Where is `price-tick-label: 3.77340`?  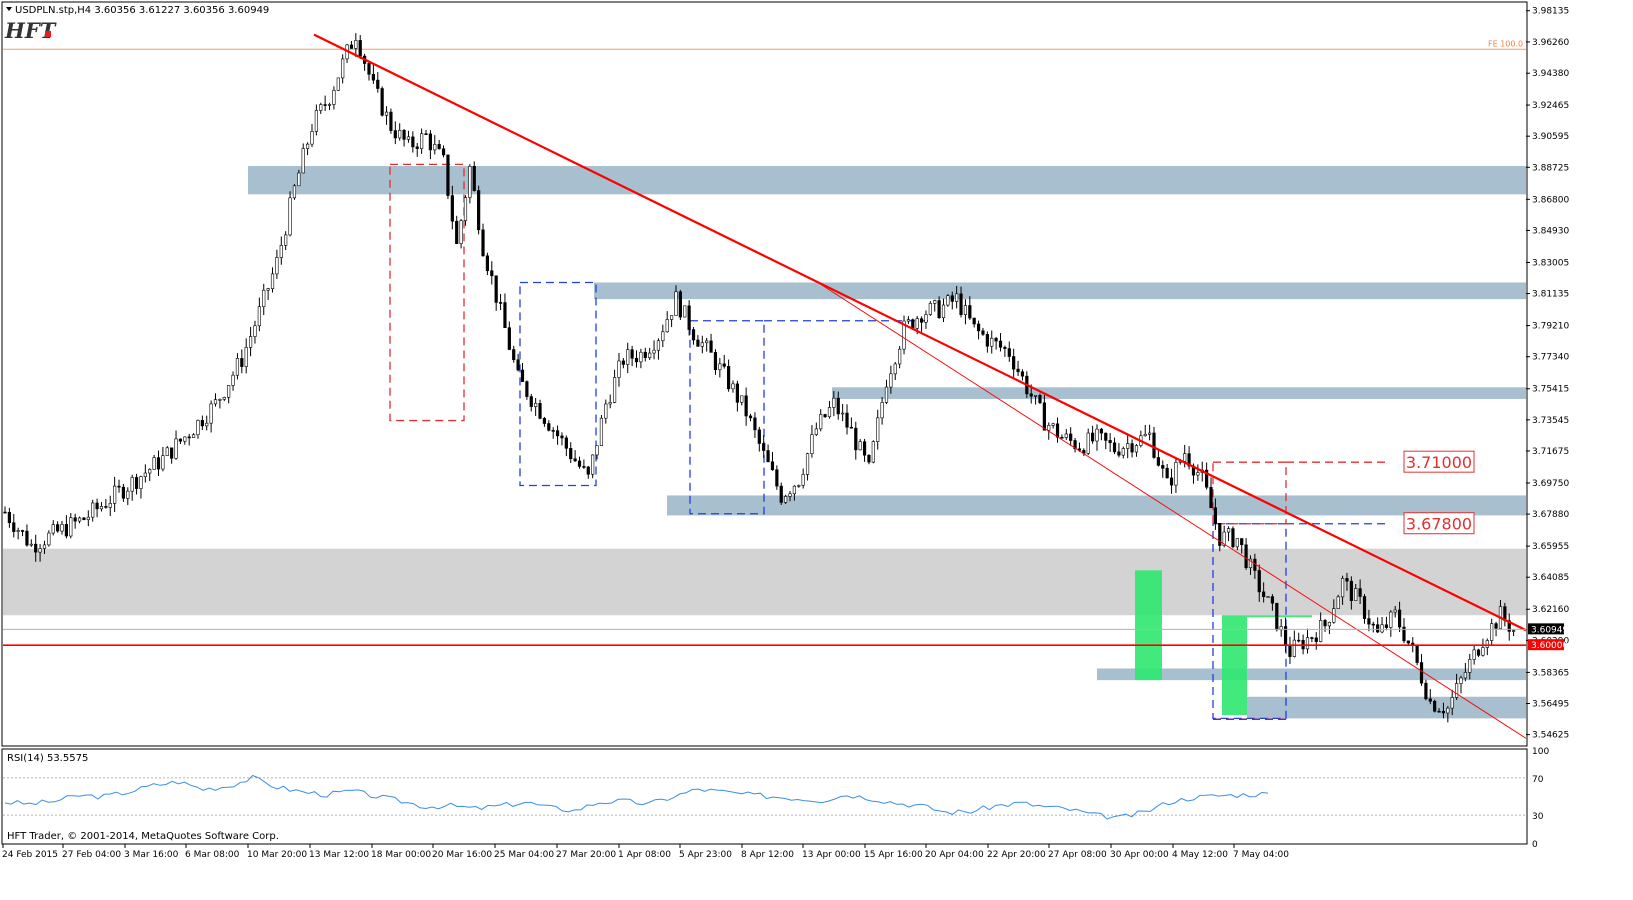 price-tick-label: 3.77340 is located at coordinates (1550, 358).